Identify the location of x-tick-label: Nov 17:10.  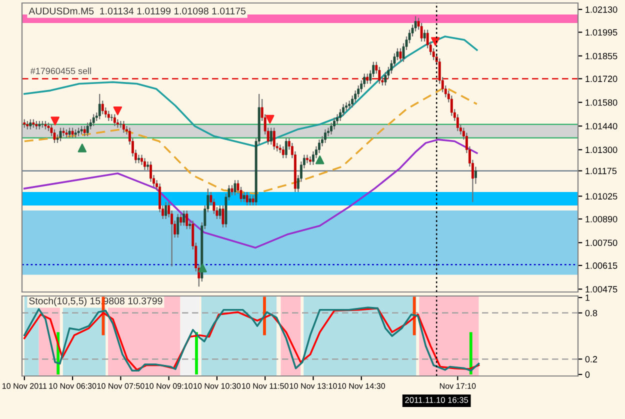
(458, 386).